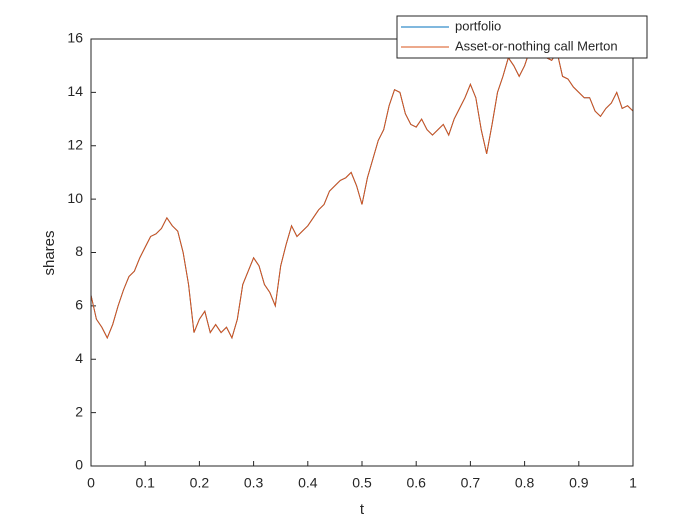 This screenshot has width=700, height=525. What do you see at coordinates (75, 198) in the screenshot?
I see `y-tick-label: 10` at bounding box center [75, 198].